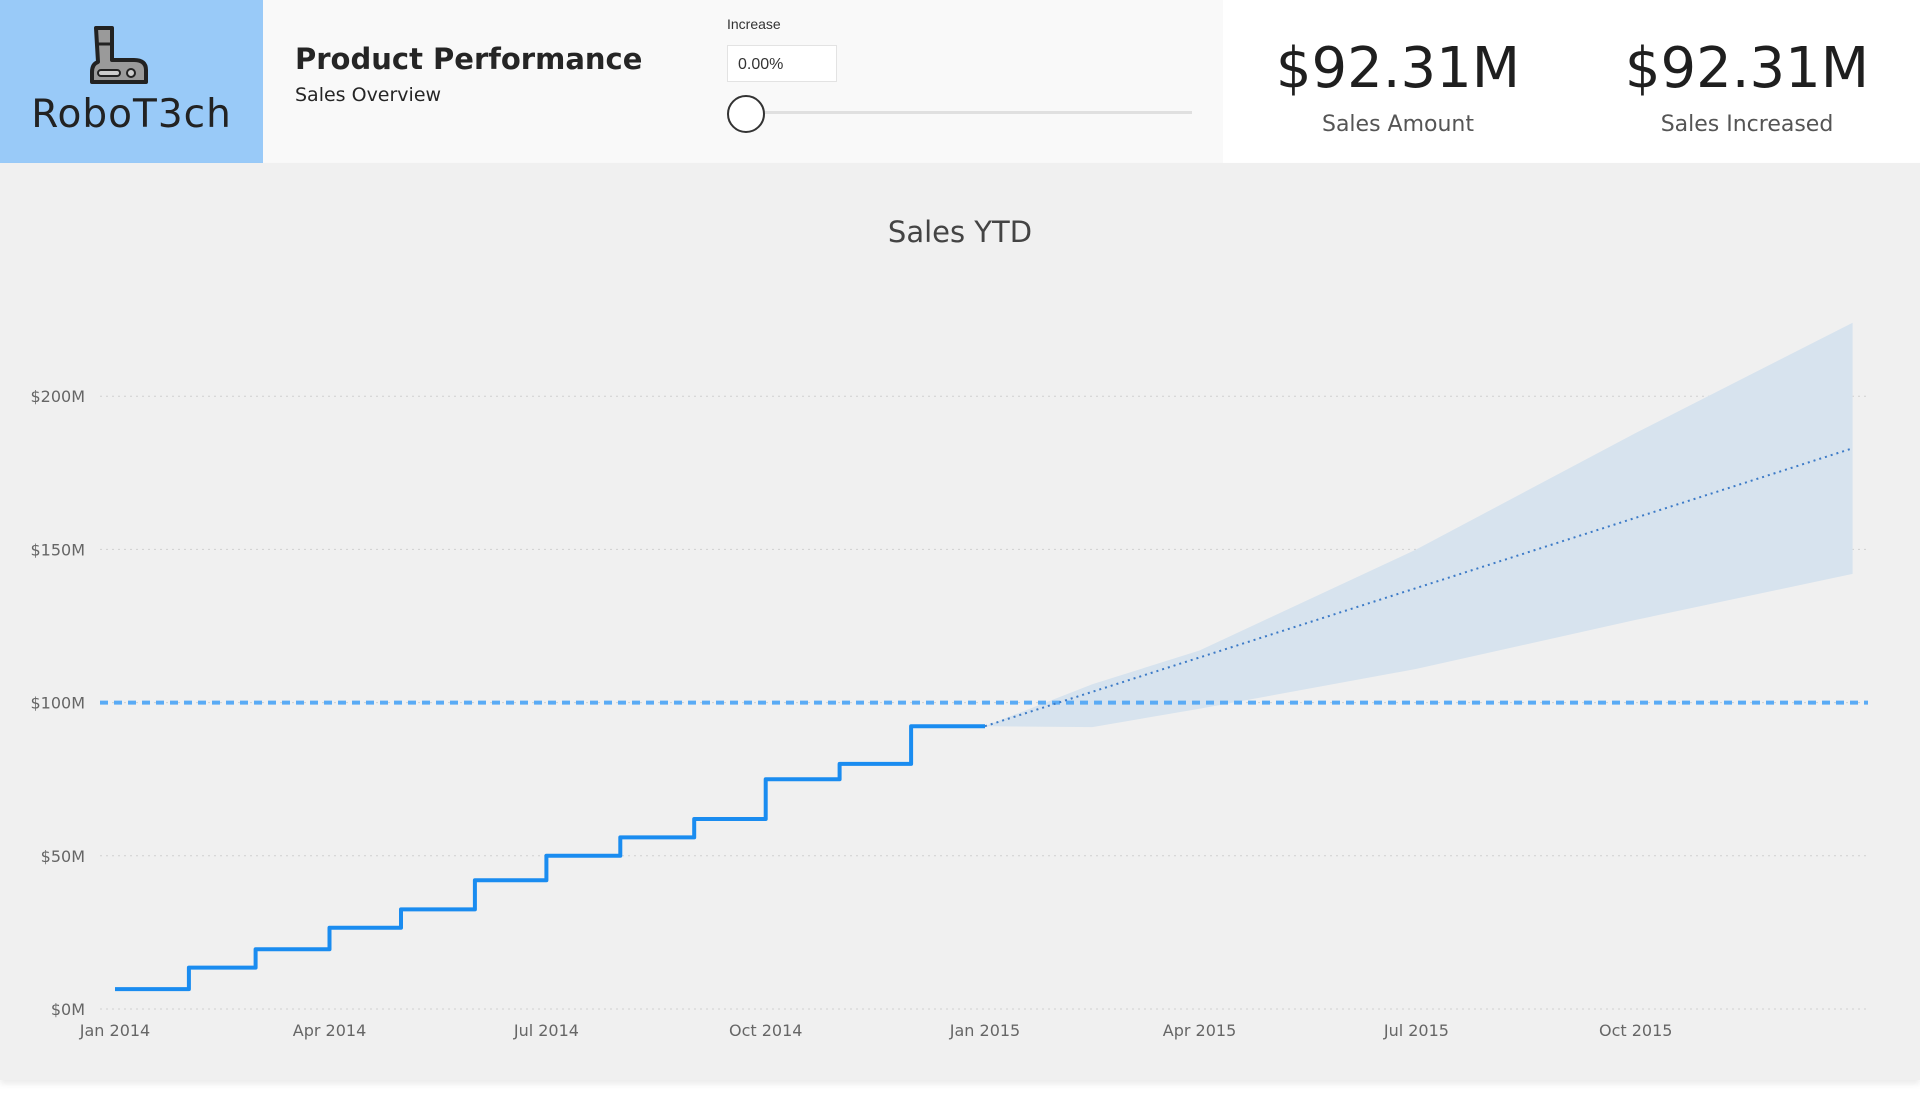 The width and height of the screenshot is (1920, 1100). What do you see at coordinates (1747, 124) in the screenshot?
I see `sales-increased-label: Sales Increased` at bounding box center [1747, 124].